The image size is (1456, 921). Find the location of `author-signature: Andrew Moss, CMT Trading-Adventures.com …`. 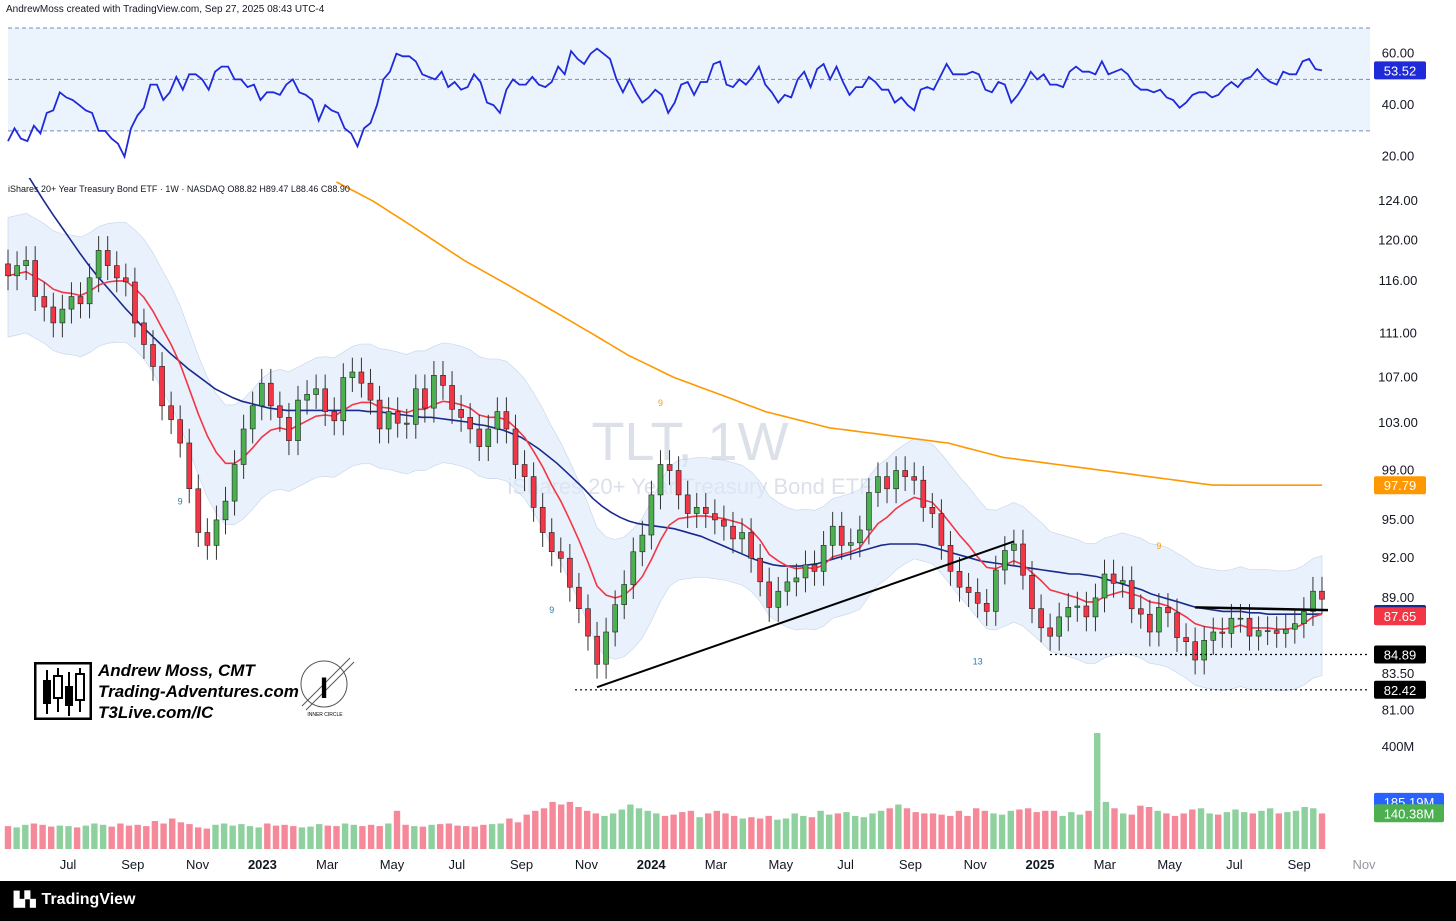

author-signature: Andrew Moss, CMT Trading-Adventures.com … is located at coordinates (199, 690).